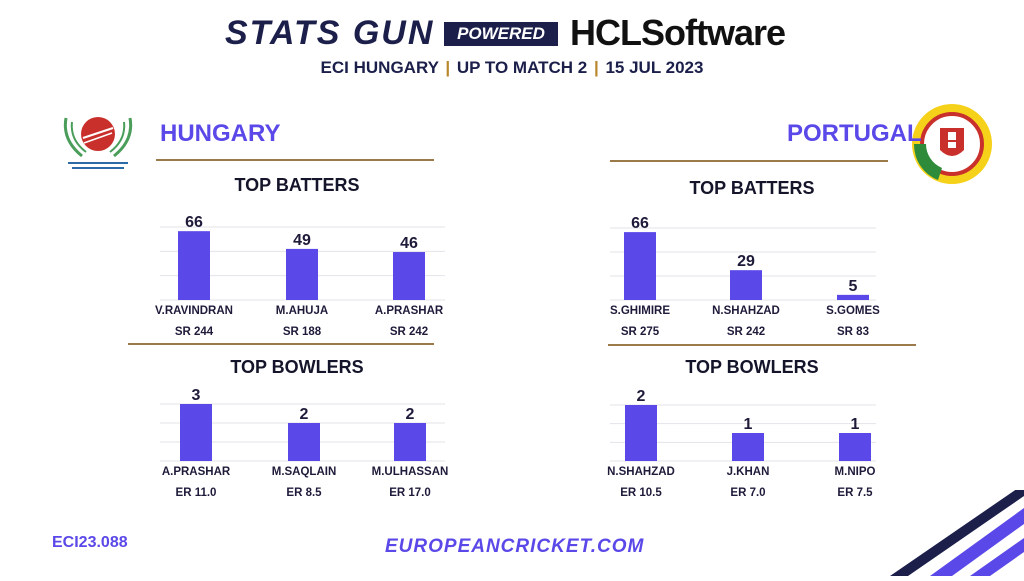 The height and width of the screenshot is (581, 1024). What do you see at coordinates (854, 133) in the screenshot?
I see `team-name-portugal: PORTUGAL` at bounding box center [854, 133].